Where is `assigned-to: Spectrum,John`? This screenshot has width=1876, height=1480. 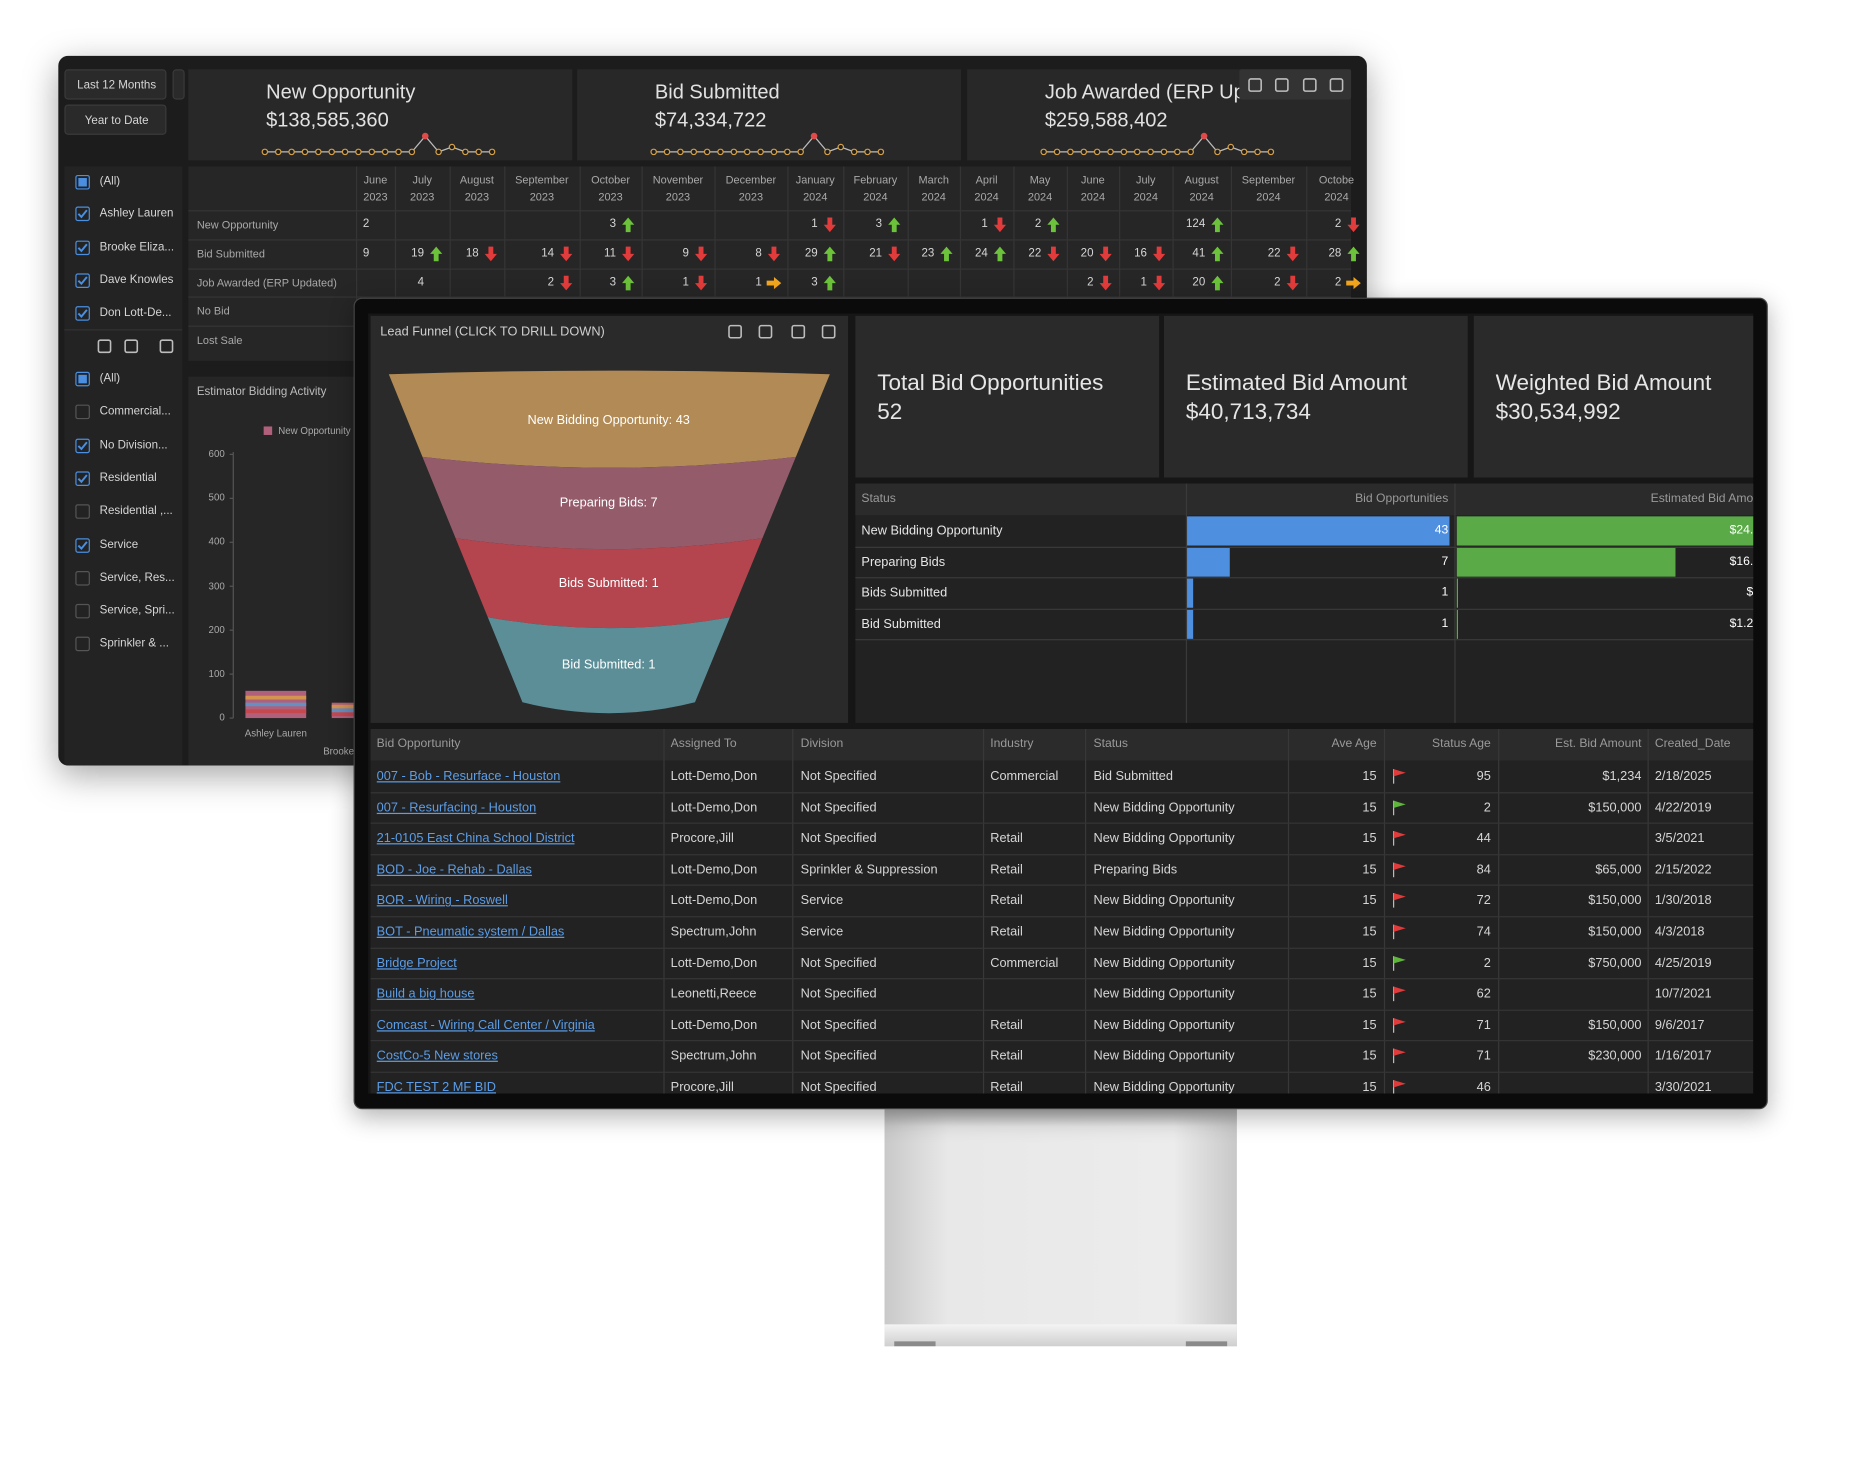
assigned-to: Spectrum,John is located at coordinates (713, 1056).